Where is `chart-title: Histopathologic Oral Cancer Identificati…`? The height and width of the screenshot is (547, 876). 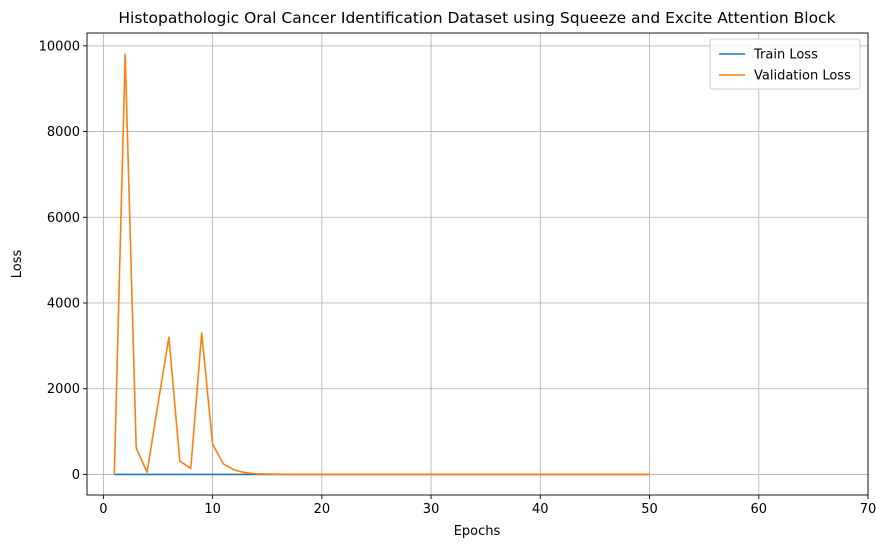
chart-title: Histopathologic Oral Cancer Identificati… is located at coordinates (476, 18).